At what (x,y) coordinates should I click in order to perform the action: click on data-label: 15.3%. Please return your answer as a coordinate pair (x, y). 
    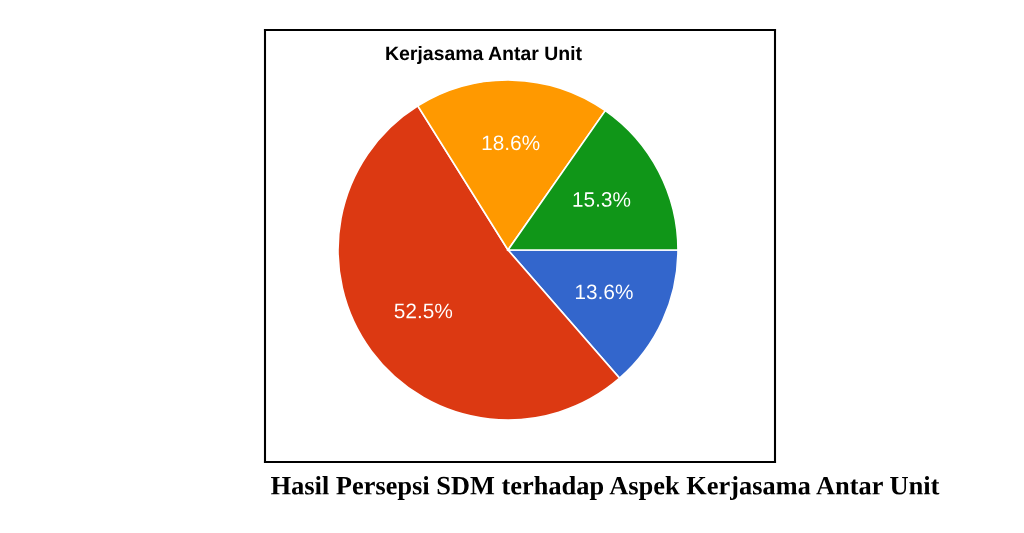
    Looking at the image, I should click on (602, 199).